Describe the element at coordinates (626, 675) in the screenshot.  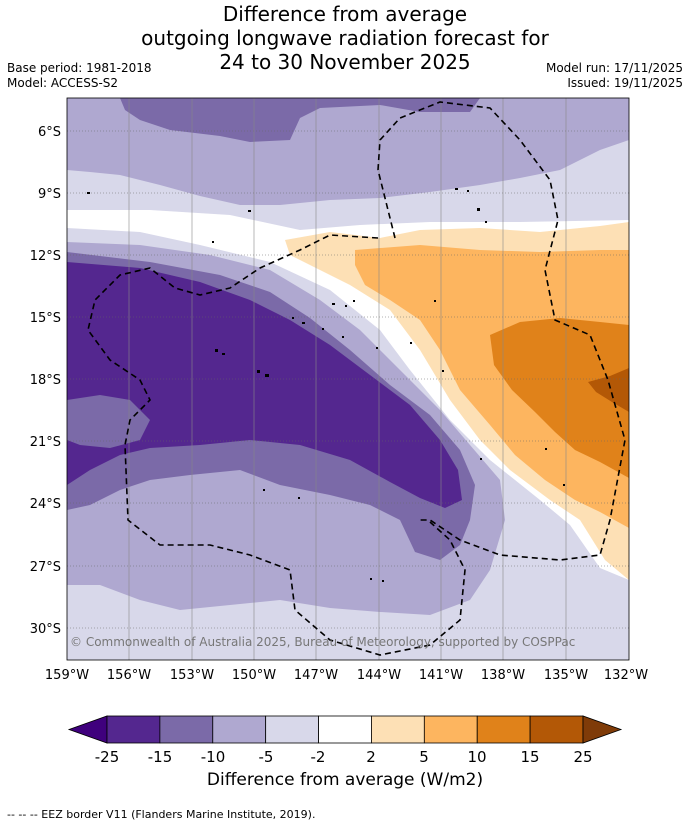
I see `lon-label: 132°W` at that location.